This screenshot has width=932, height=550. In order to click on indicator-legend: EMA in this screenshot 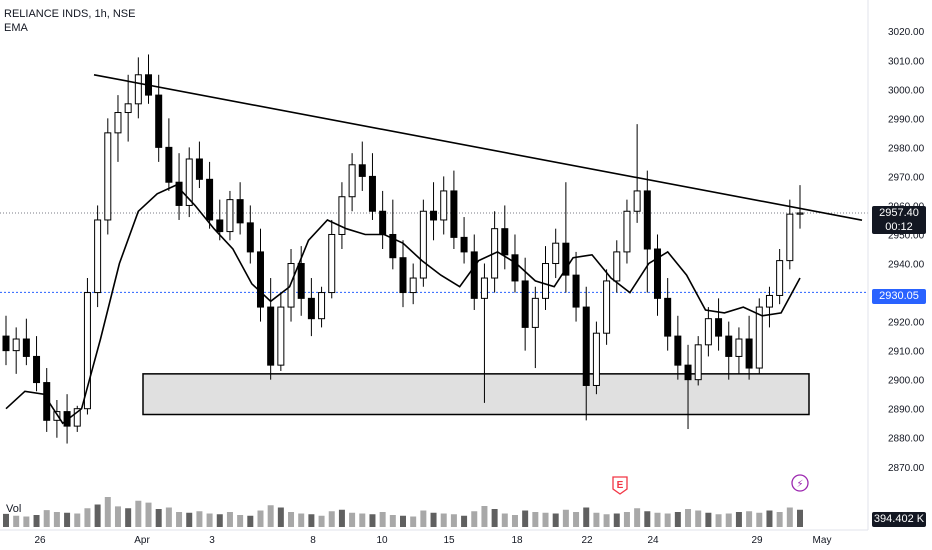, I will do `click(16, 28)`.